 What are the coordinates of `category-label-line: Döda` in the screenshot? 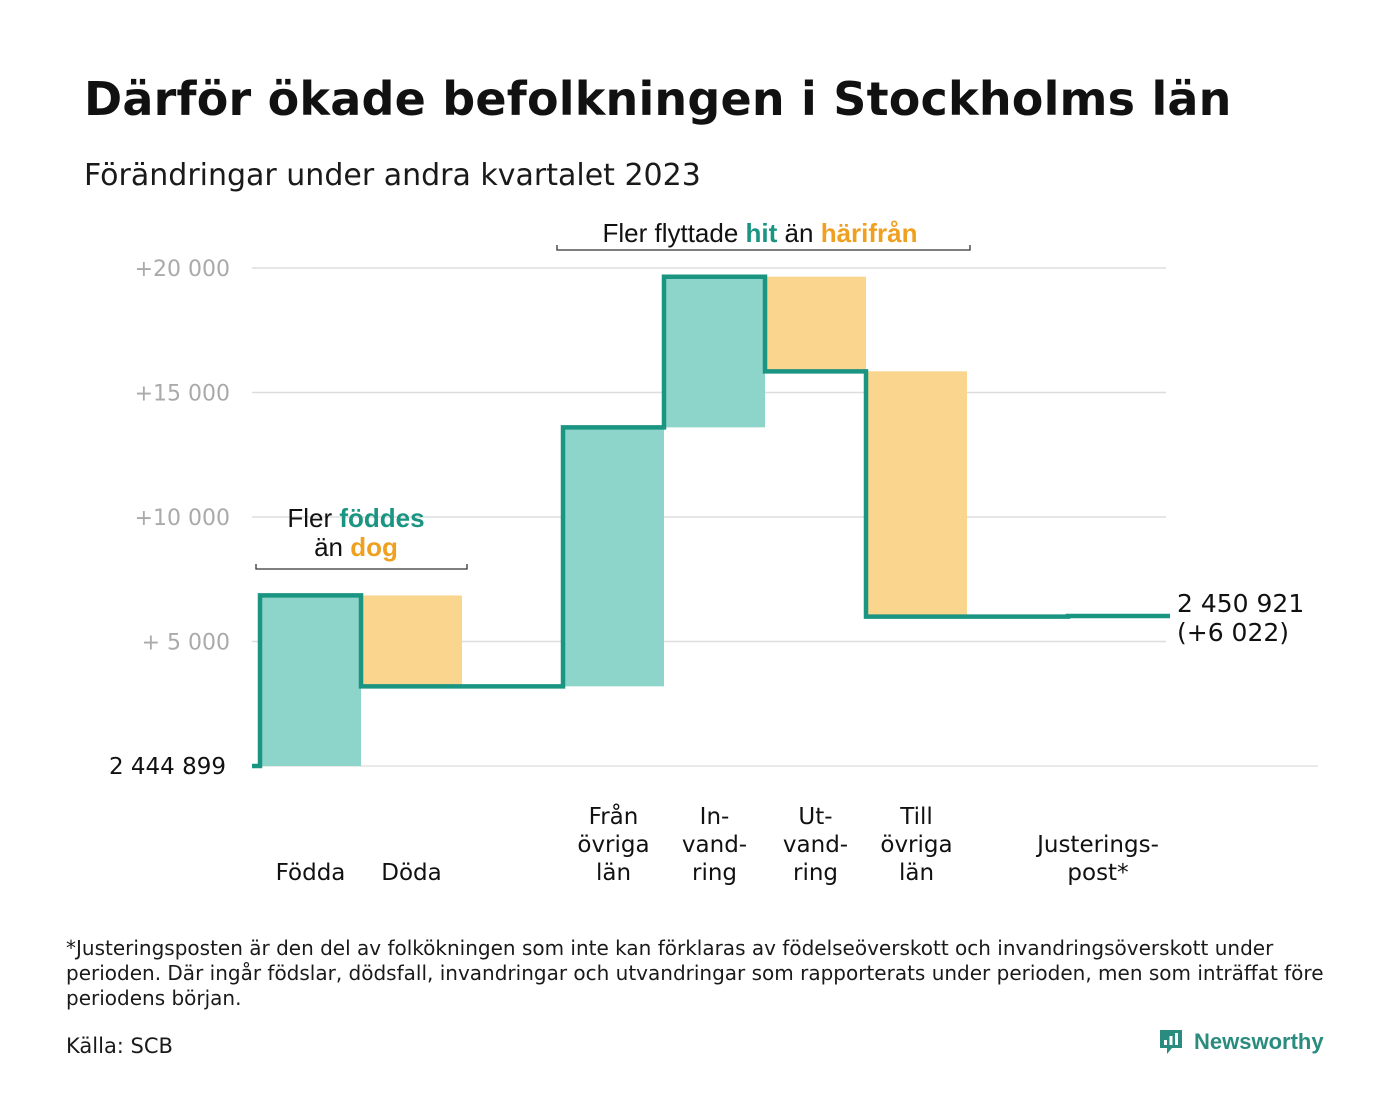 It's located at (411, 873).